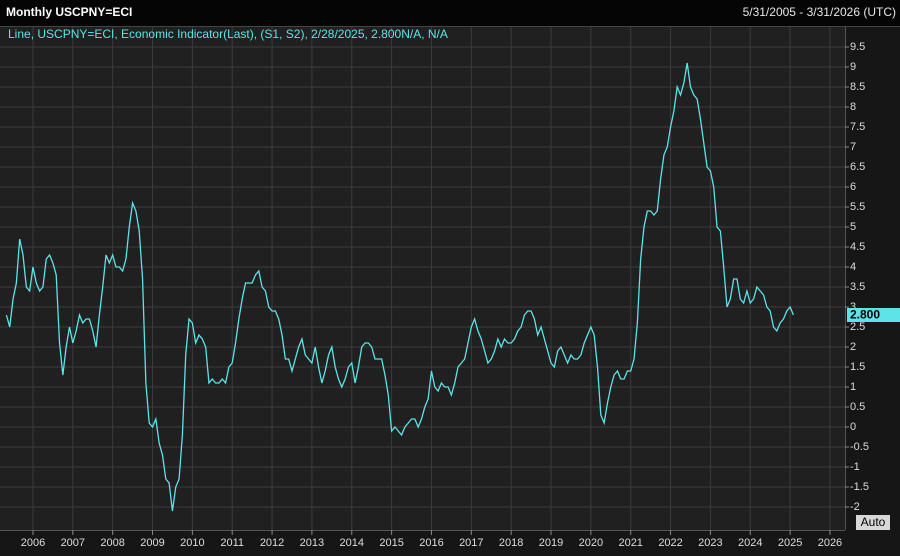 This screenshot has height=556, width=900. Describe the element at coordinates (750, 543) in the screenshot. I see `x-tick-label: 2024` at that location.